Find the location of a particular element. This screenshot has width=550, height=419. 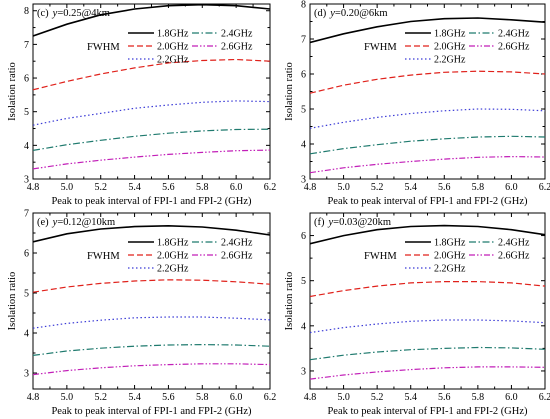

panel-label: (d) y=0.20@6km is located at coordinates (351, 13).